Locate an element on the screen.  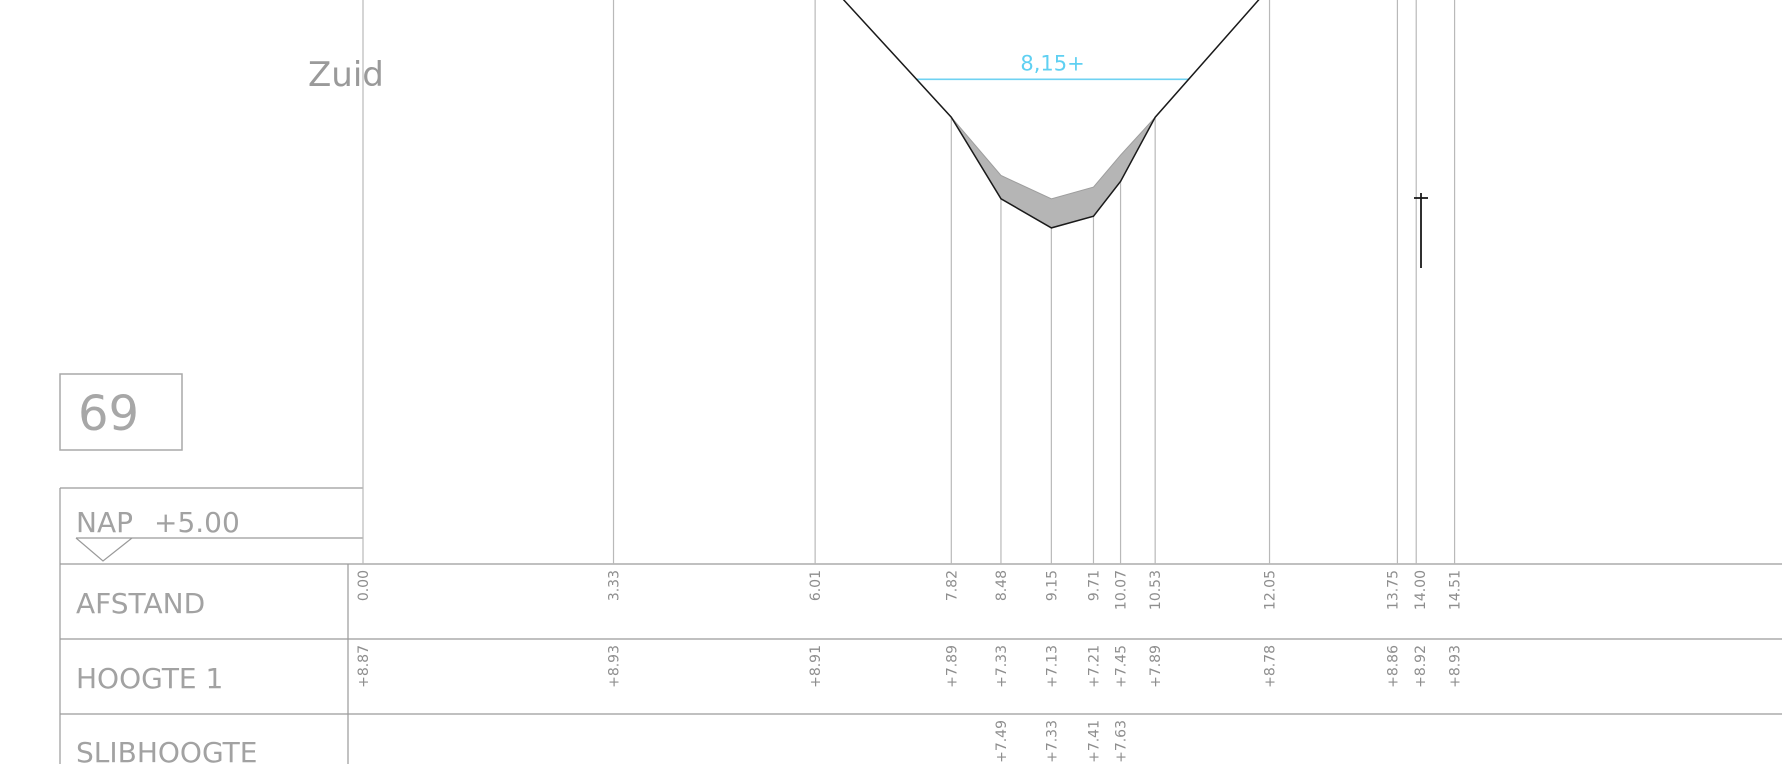
hoogte-value: +7.33 is located at coordinates (1002, 666).